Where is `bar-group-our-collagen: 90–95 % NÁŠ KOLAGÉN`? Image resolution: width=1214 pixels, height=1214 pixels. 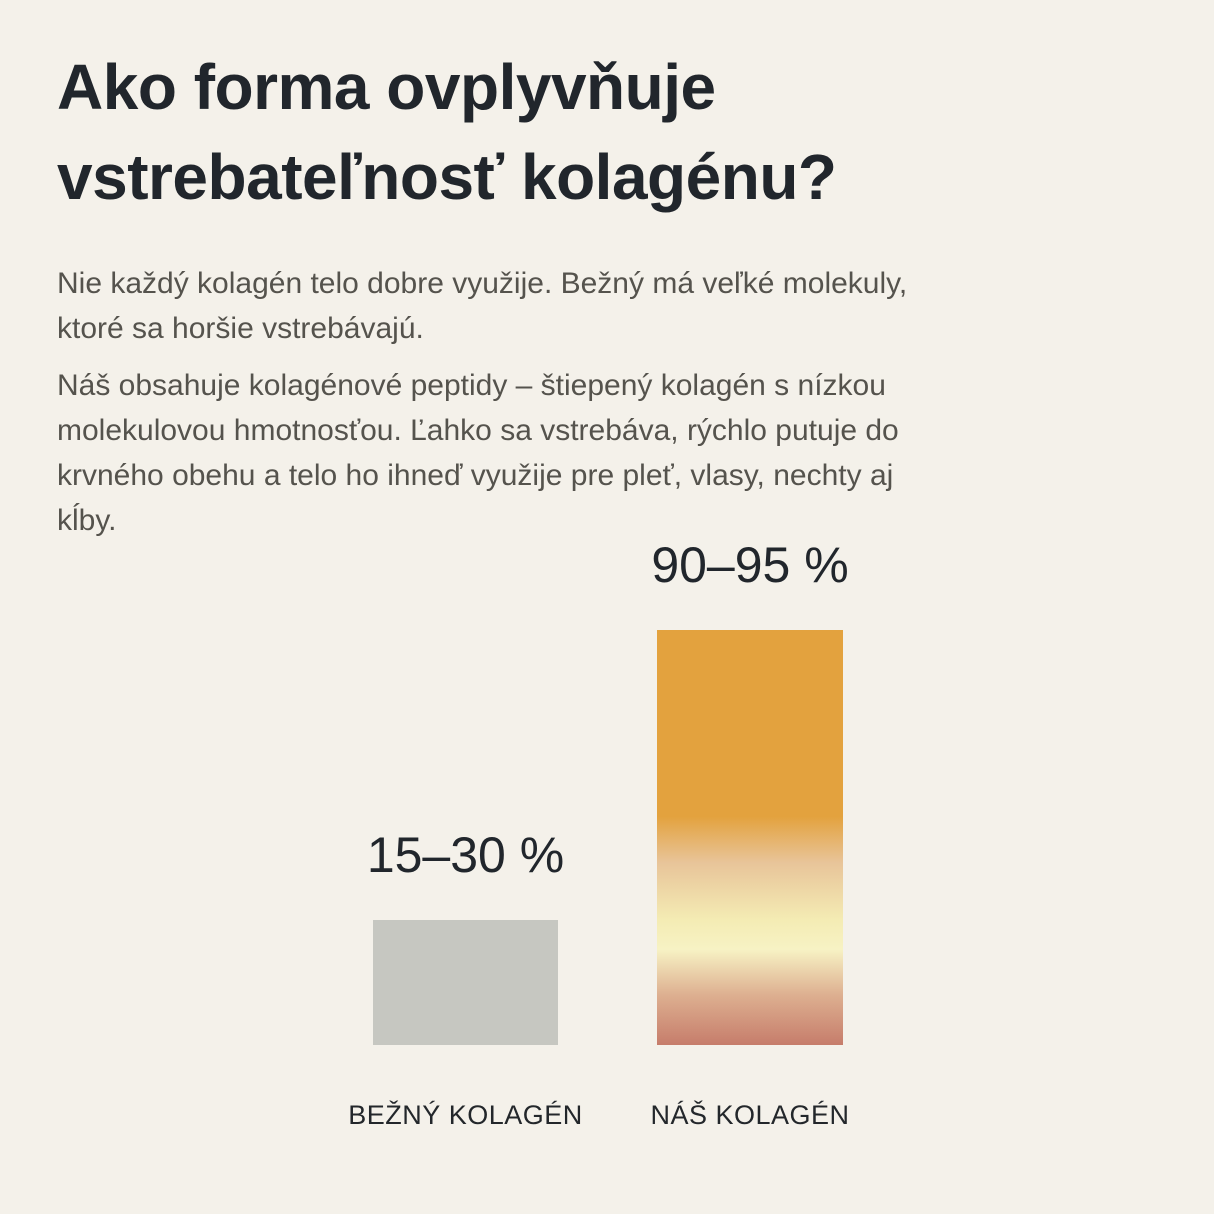 bar-group-our-collagen: 90–95 % NÁŠ KOLAGÉN is located at coordinates (749, 835).